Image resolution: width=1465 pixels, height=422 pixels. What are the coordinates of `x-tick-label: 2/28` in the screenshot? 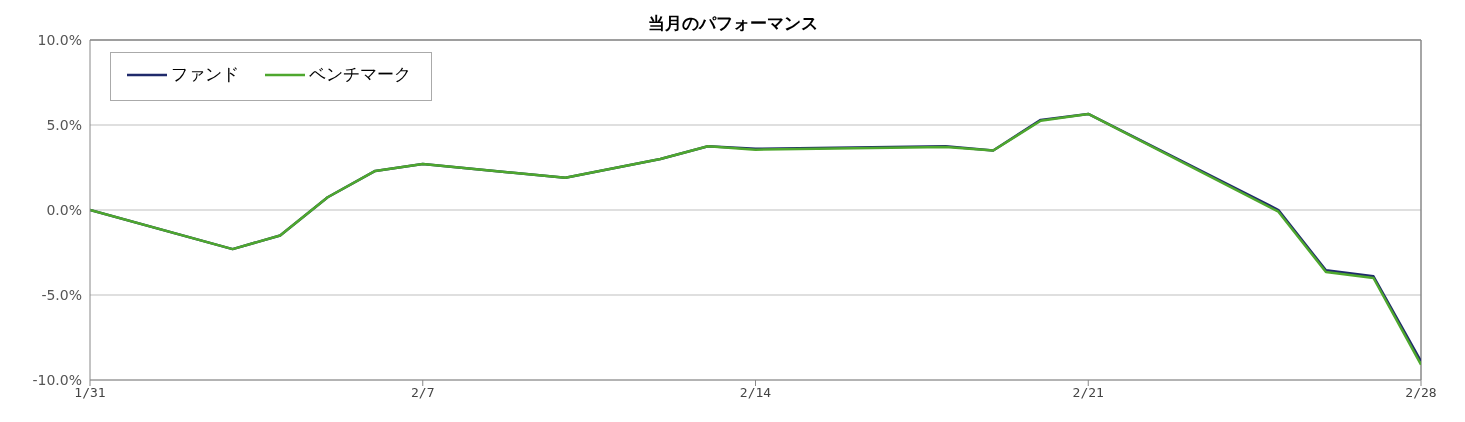 It's located at (1421, 393).